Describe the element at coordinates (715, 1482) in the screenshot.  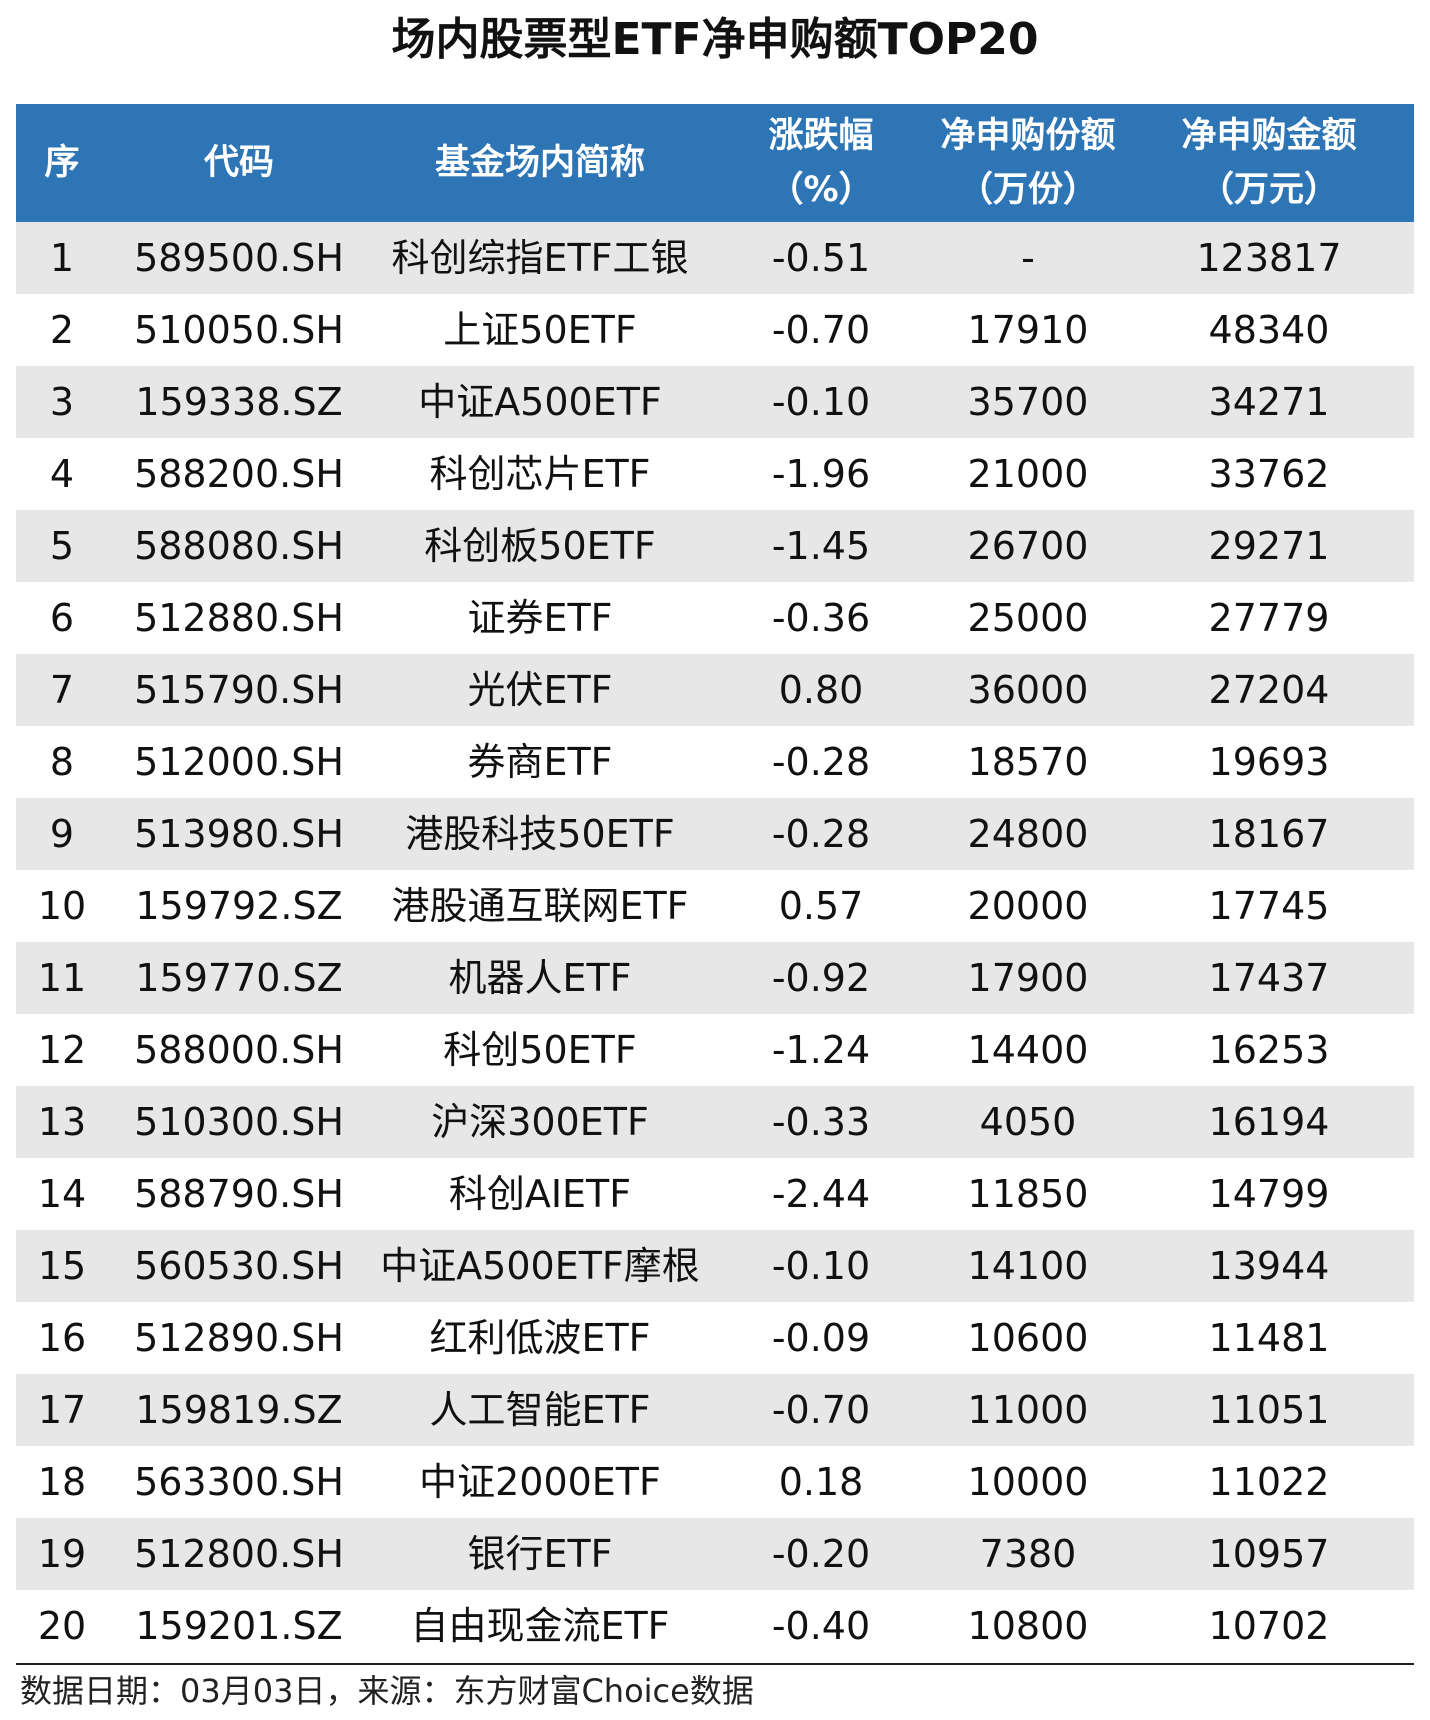
I see `table-row: 18 563300.SH 中证2000ETF 0.18 10000 11022` at that location.